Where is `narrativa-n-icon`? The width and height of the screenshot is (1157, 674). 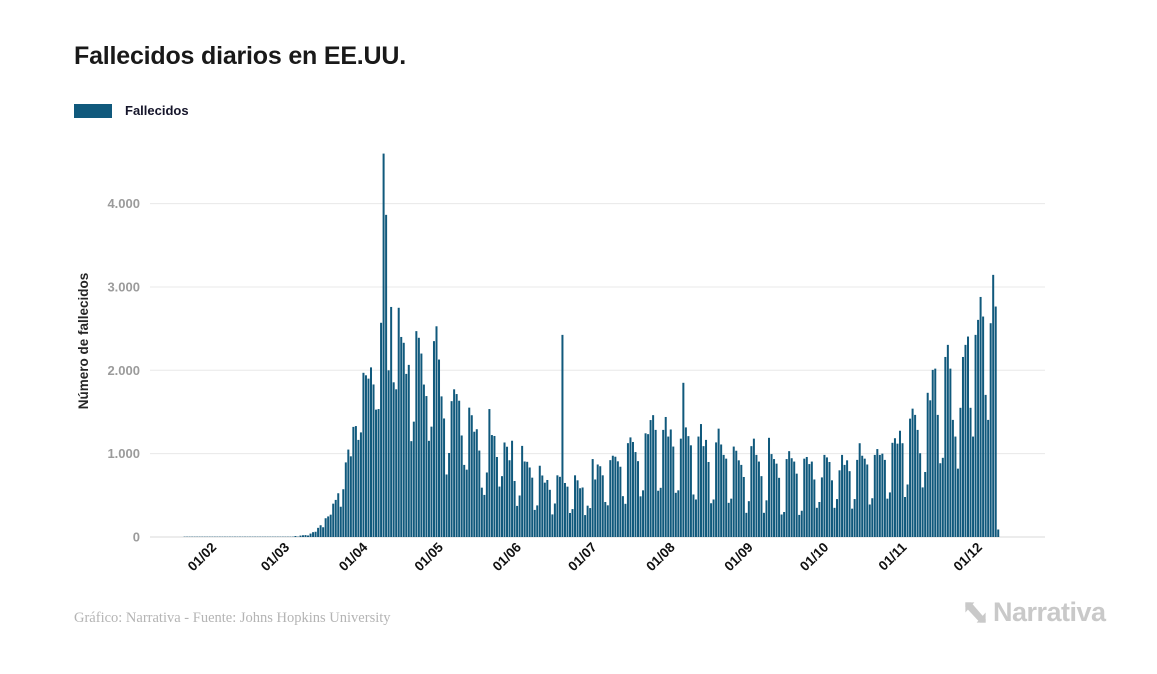
narrativa-n-icon is located at coordinates (975, 612).